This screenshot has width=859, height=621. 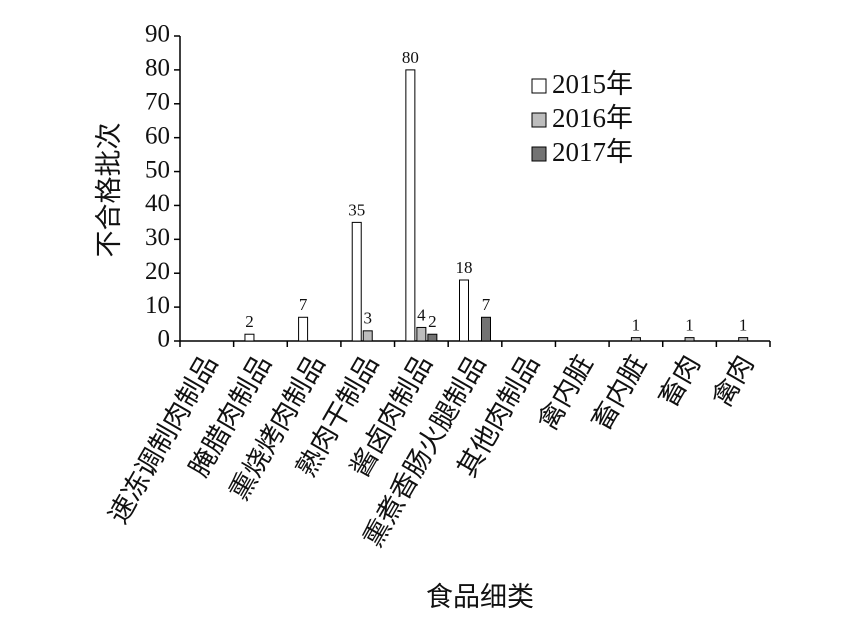 I want to click on legend-label: 2015年, so click(x=592, y=84).